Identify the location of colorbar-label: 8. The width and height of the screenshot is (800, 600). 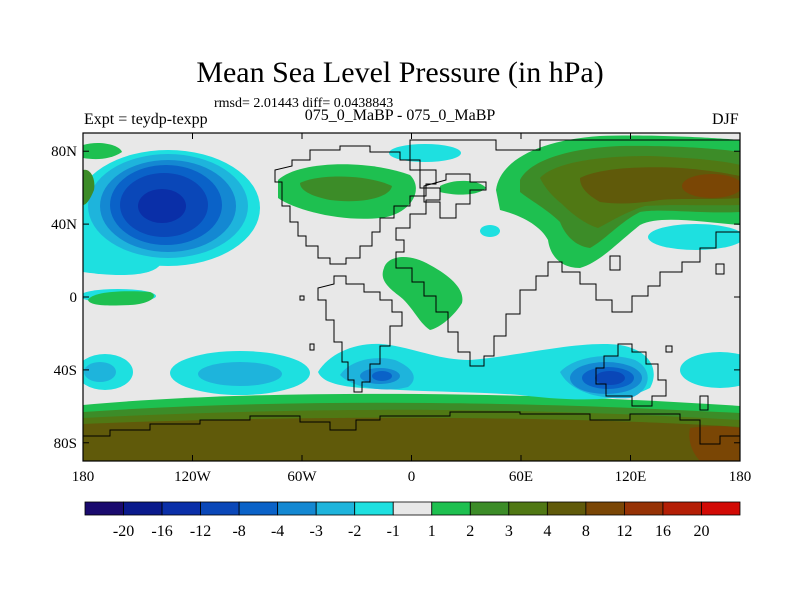
(586, 531).